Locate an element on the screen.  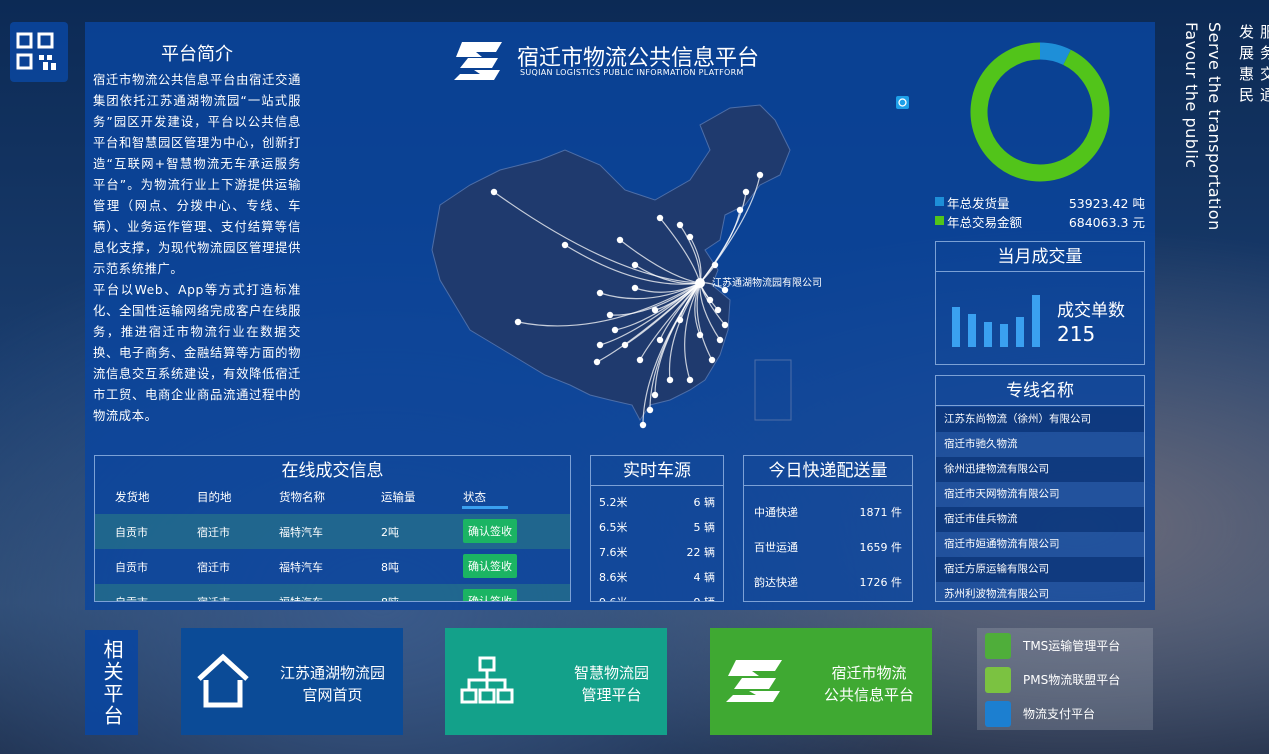
summary-legend: 年总发货量 53923.42 吨年总交易金额 684063.3 元 is located at coordinates (1040, 211).